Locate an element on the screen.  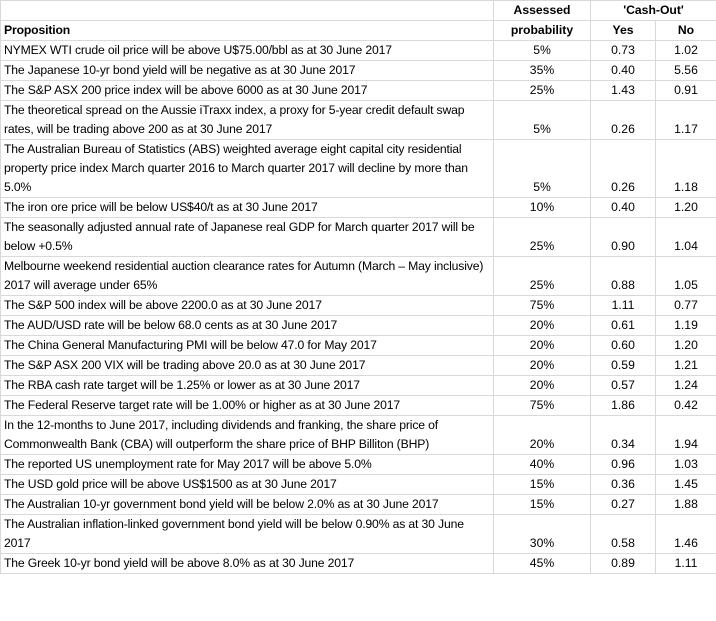
no-cell: 0.42 is located at coordinates (685, 405).